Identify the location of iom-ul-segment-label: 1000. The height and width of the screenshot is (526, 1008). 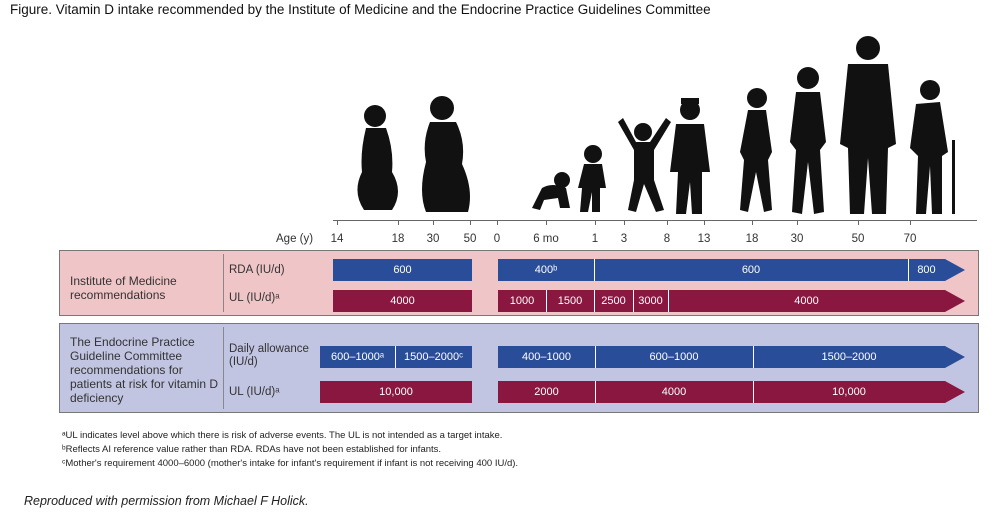
(522, 301).